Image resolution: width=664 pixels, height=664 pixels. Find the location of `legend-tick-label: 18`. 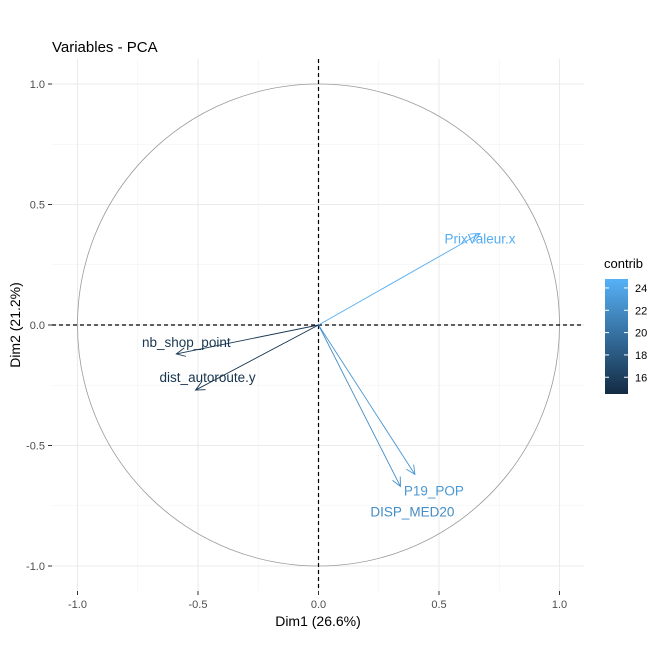

legend-tick-label: 18 is located at coordinates (641, 356).